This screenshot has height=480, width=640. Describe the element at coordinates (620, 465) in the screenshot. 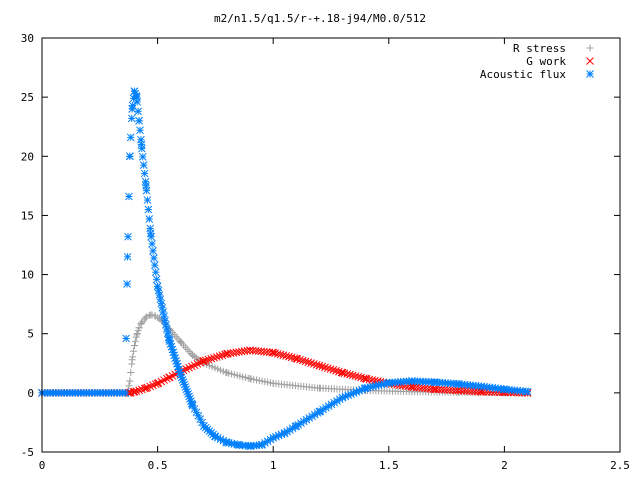

I see `x-tick-label: 2.5` at that location.